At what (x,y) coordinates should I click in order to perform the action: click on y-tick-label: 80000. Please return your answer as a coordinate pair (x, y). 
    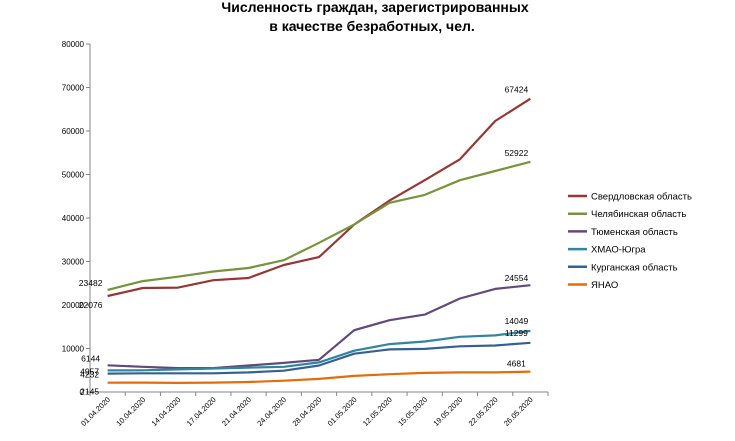
    Looking at the image, I should click on (73, 44).